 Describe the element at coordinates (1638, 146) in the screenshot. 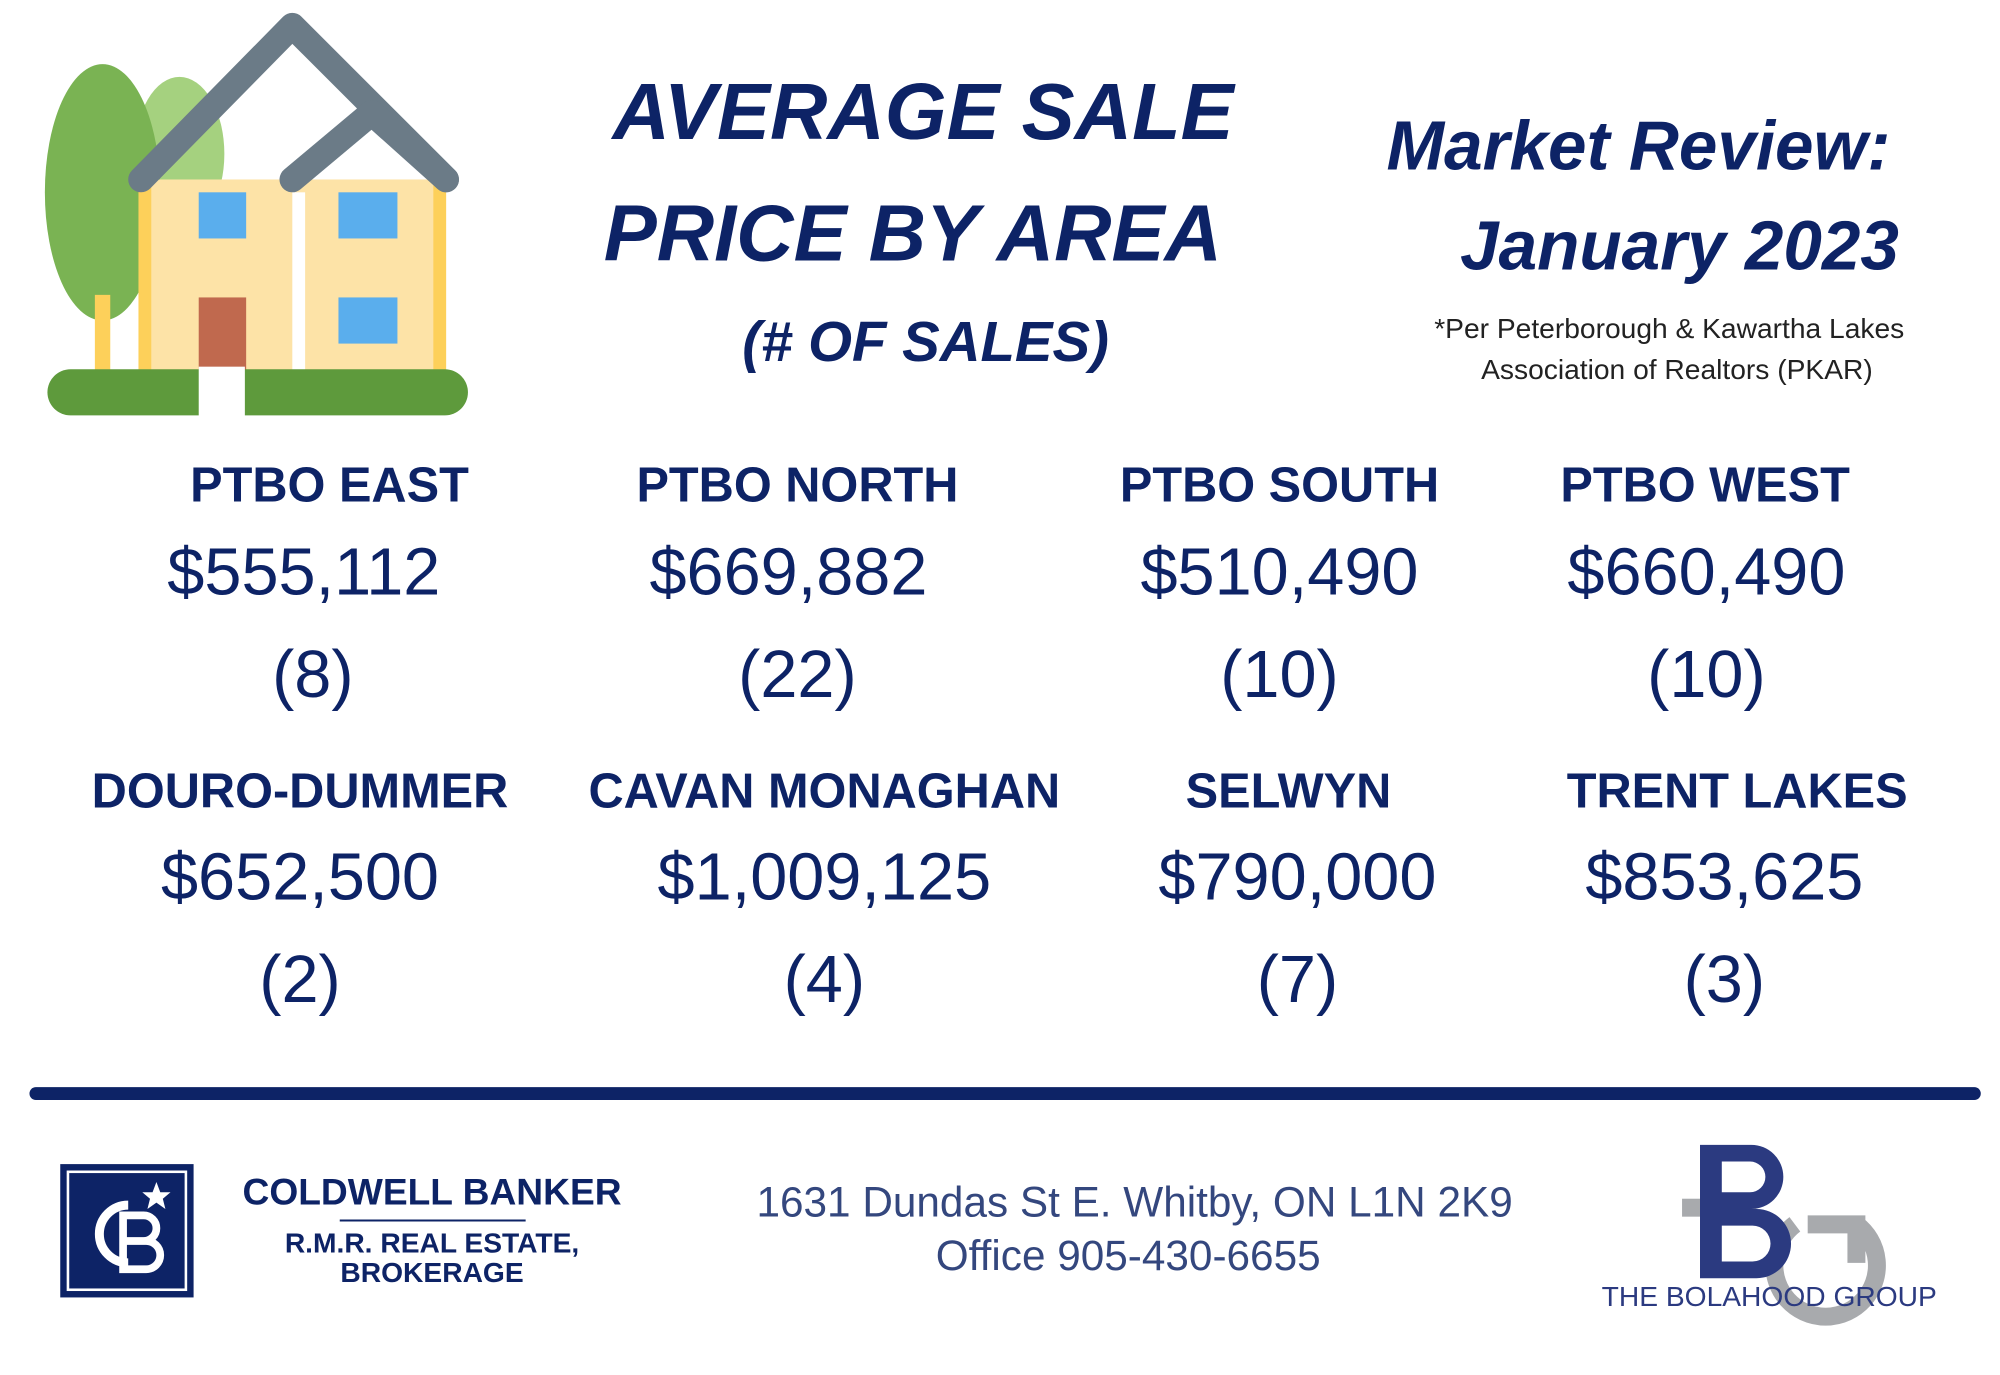

I see `review-heading: Market Review:` at that location.